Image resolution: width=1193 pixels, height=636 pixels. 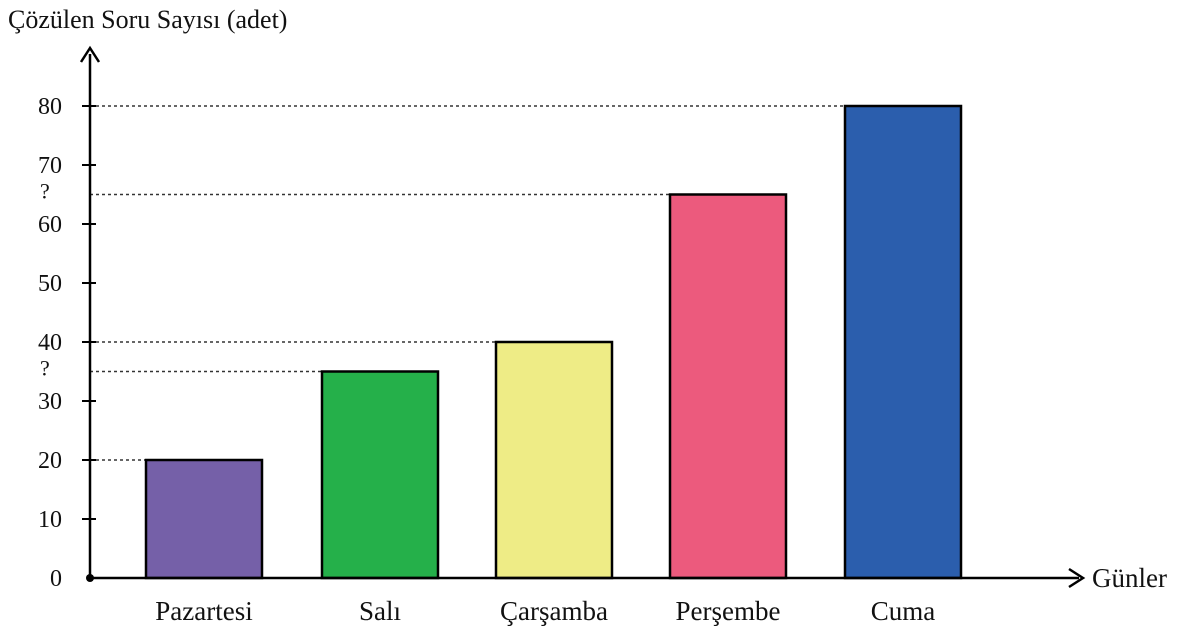 I want to click on origin-dot, so click(x=90, y=578).